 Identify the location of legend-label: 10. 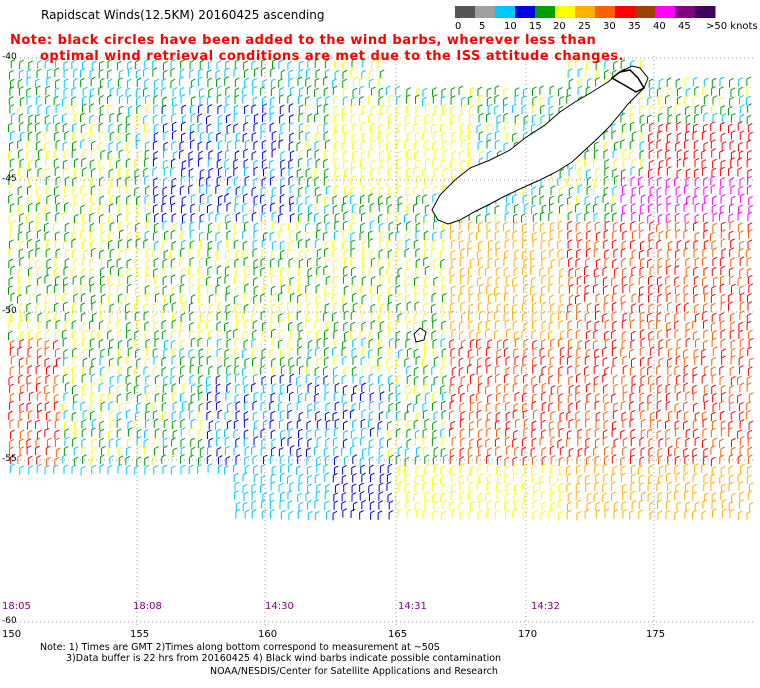
(510, 26).